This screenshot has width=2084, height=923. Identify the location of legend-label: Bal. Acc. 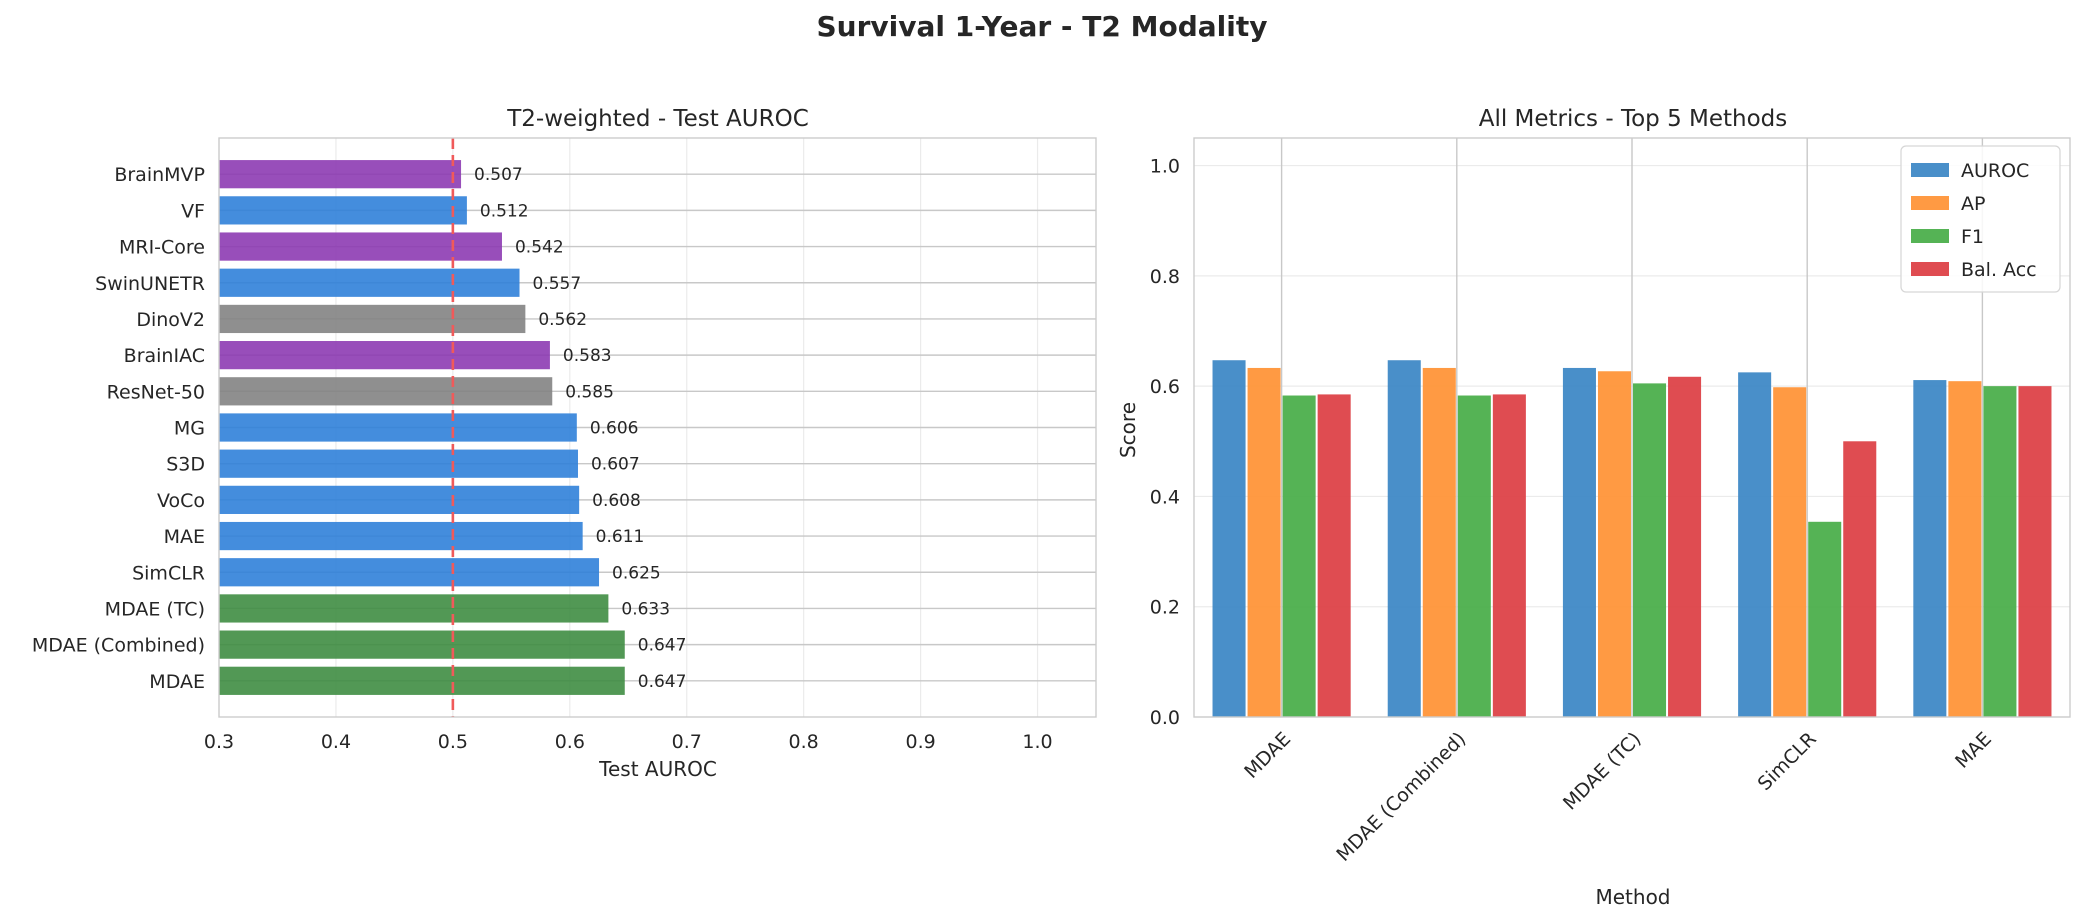
(1999, 270).